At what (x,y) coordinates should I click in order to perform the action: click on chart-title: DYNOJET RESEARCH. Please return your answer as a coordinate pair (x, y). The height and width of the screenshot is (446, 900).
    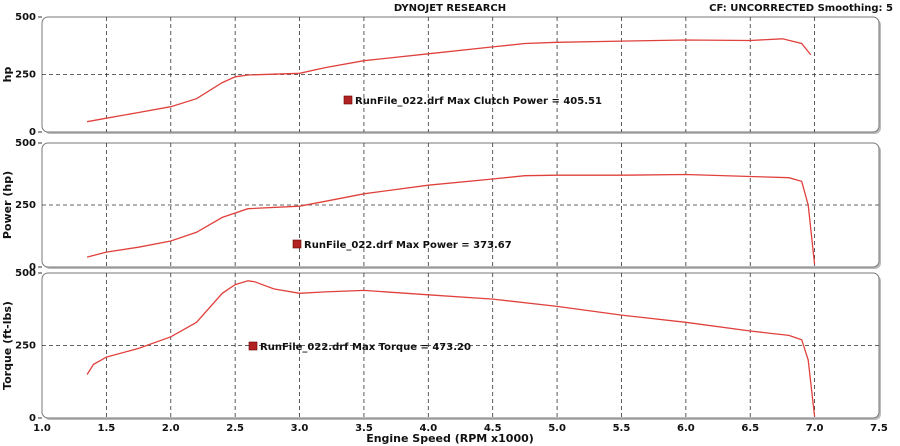
    Looking at the image, I should click on (450, 8).